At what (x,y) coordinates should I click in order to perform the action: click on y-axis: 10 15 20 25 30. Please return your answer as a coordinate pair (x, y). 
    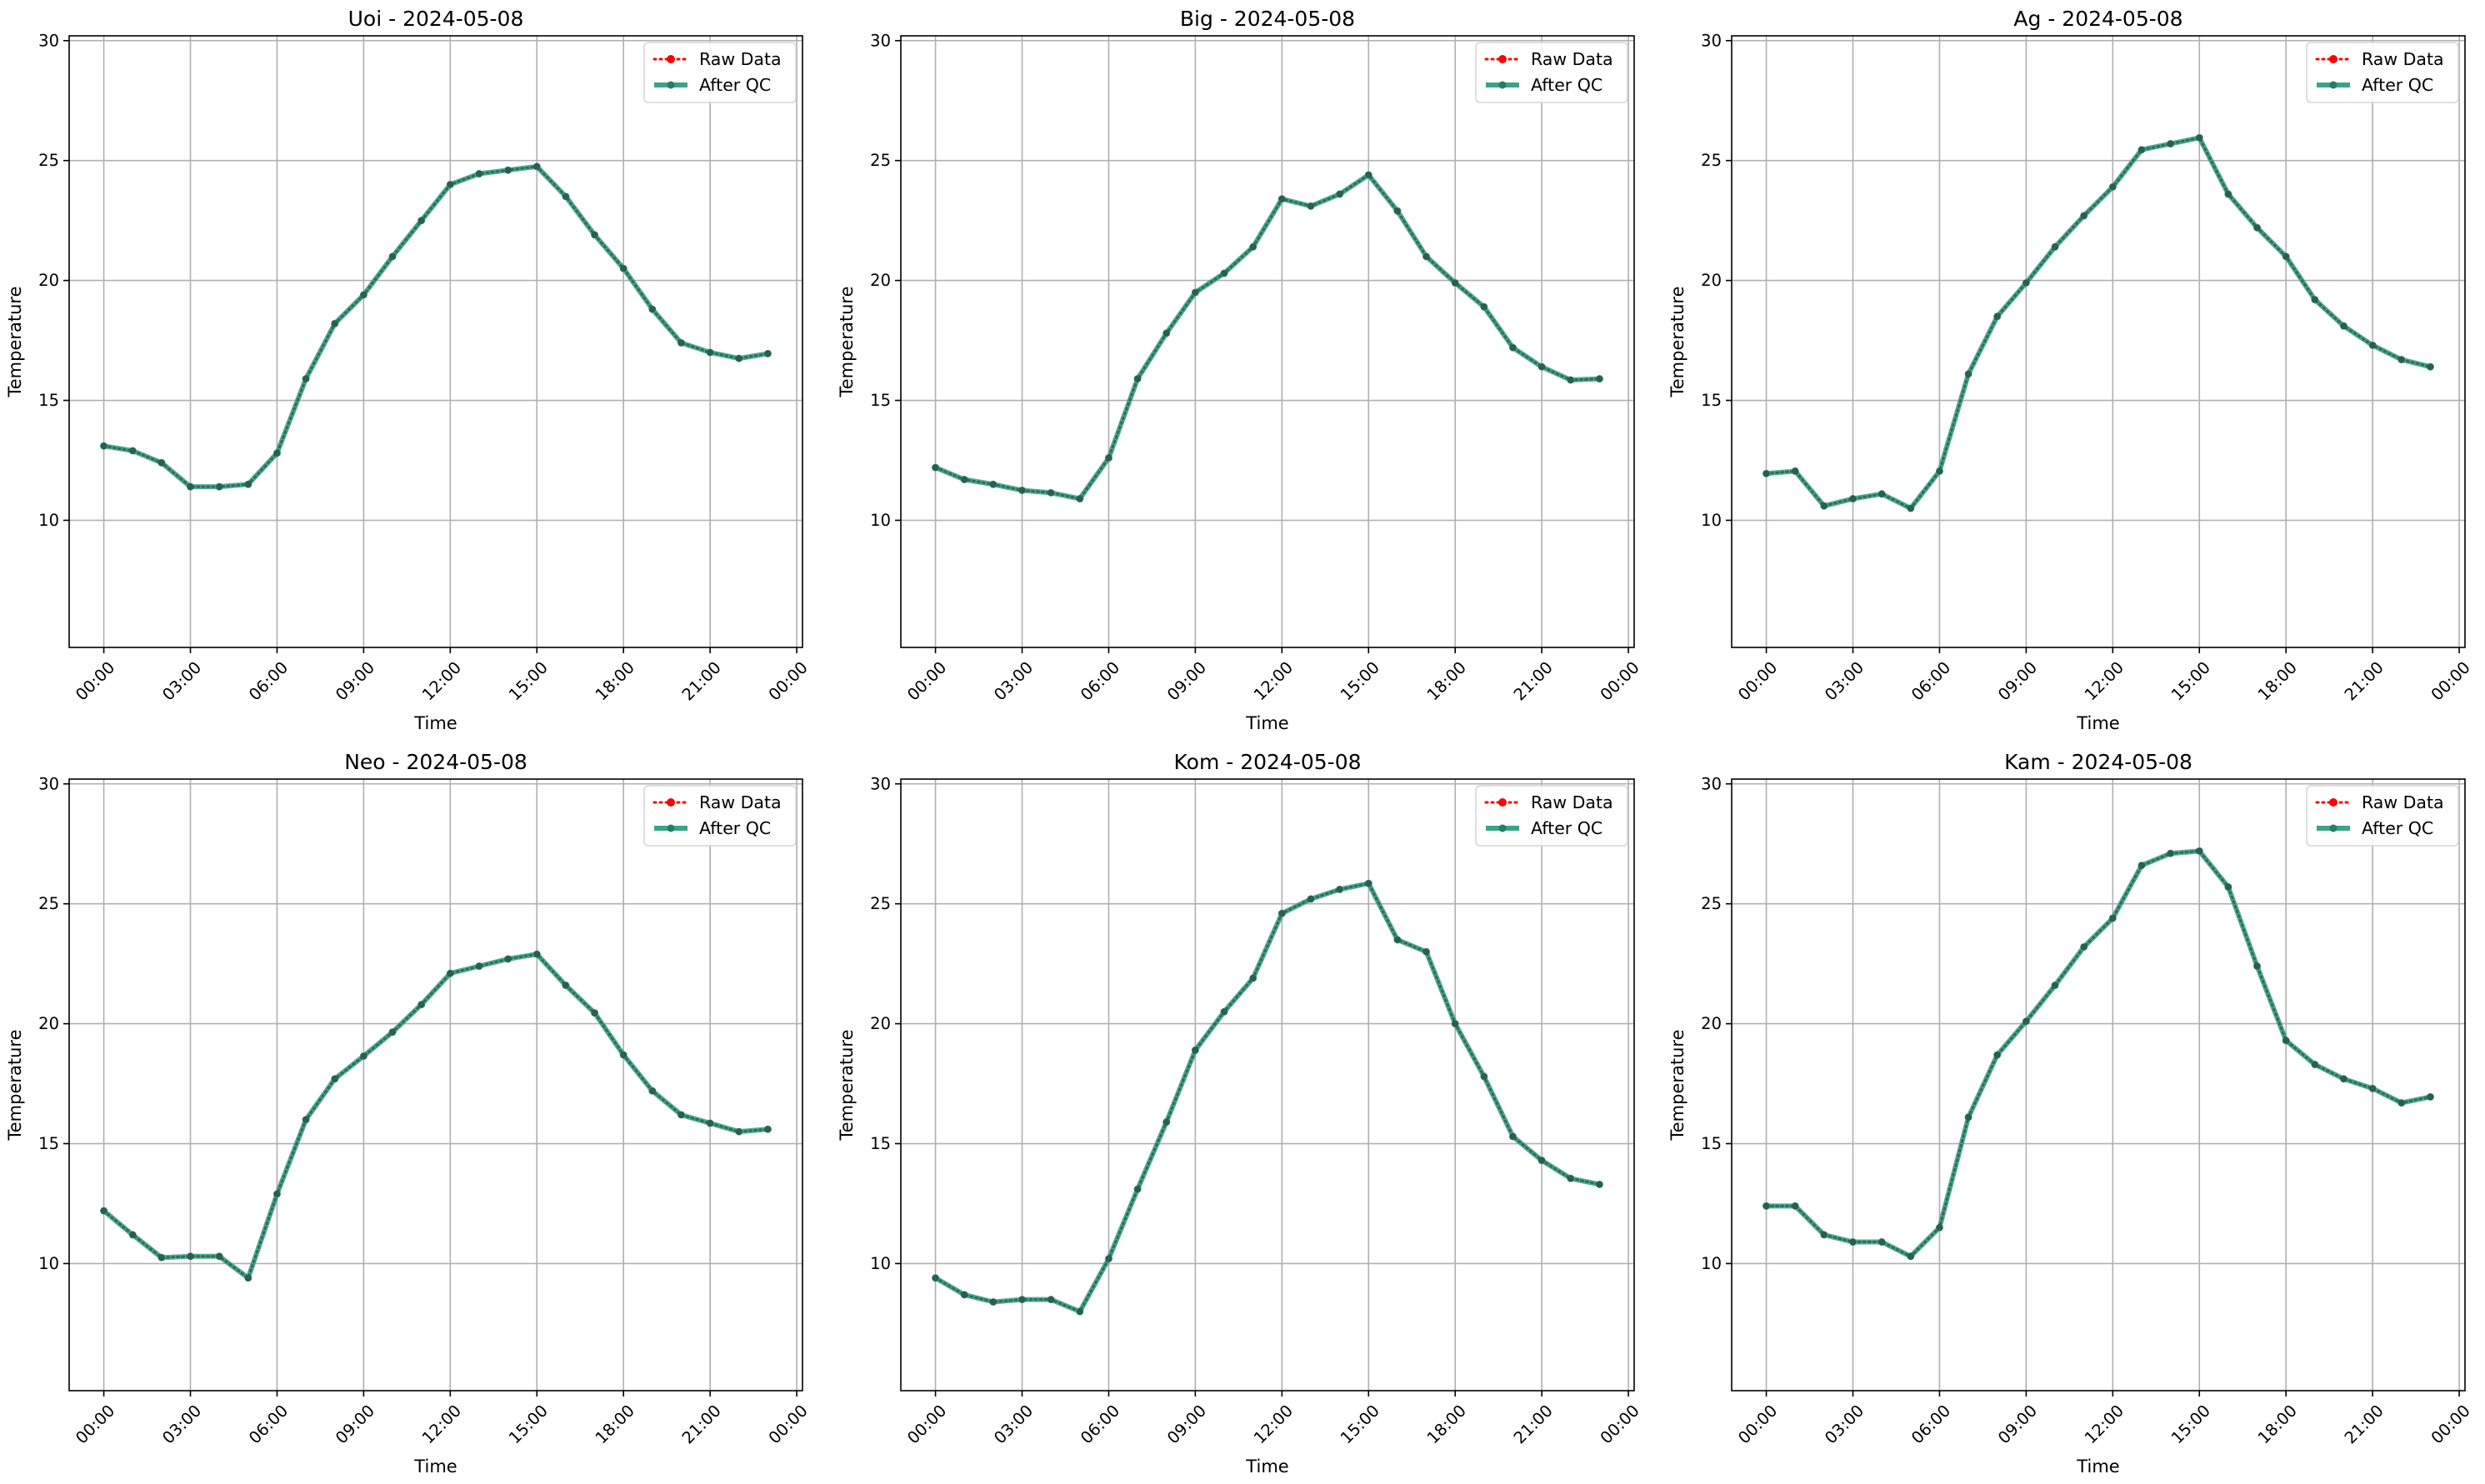
    Looking at the image, I should click on (885, 1023).